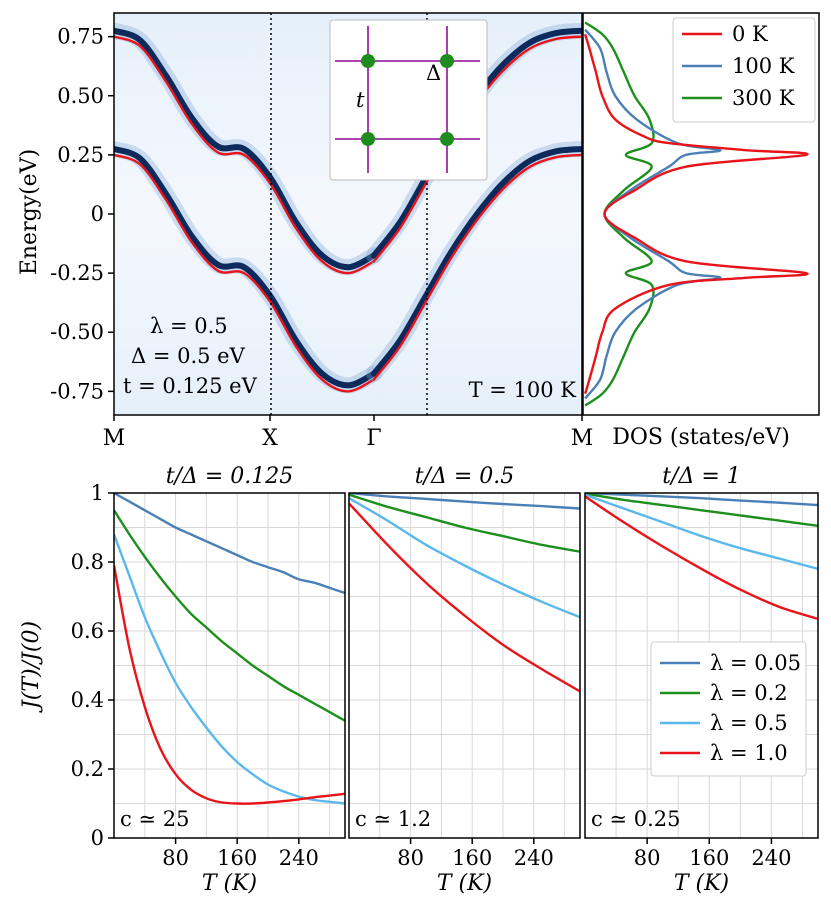 The width and height of the screenshot is (831, 901). What do you see at coordinates (80, 155) in the screenshot?
I see `band-y-tick-label: 0.25` at bounding box center [80, 155].